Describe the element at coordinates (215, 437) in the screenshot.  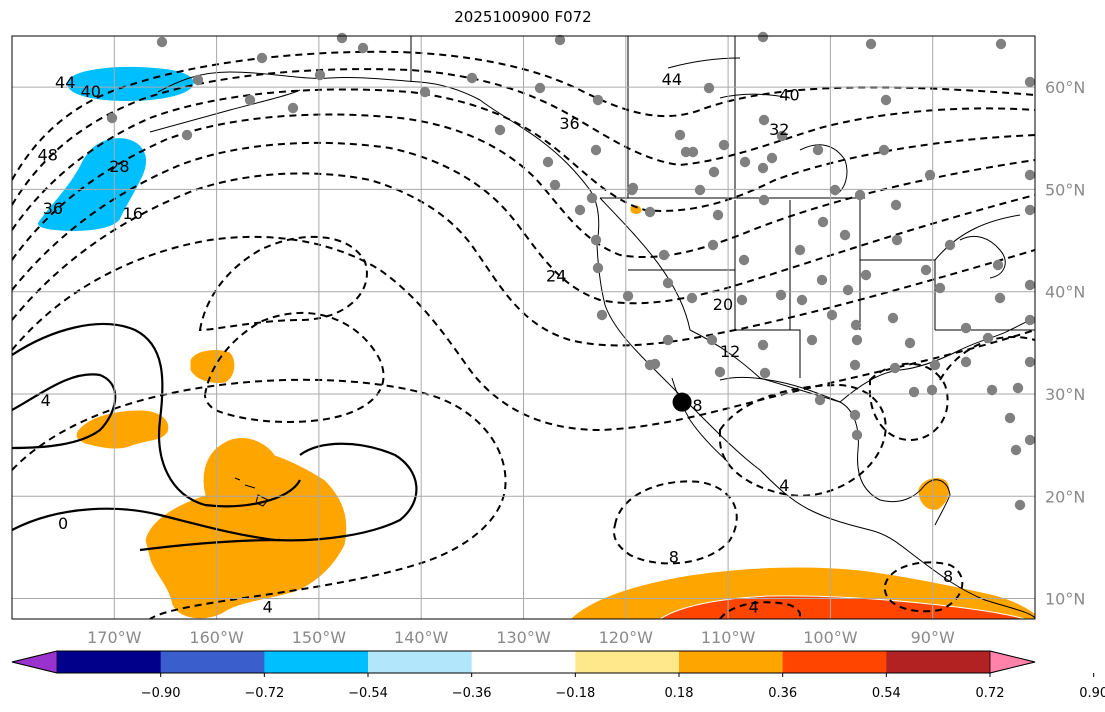
I see `positive-contours` at that location.